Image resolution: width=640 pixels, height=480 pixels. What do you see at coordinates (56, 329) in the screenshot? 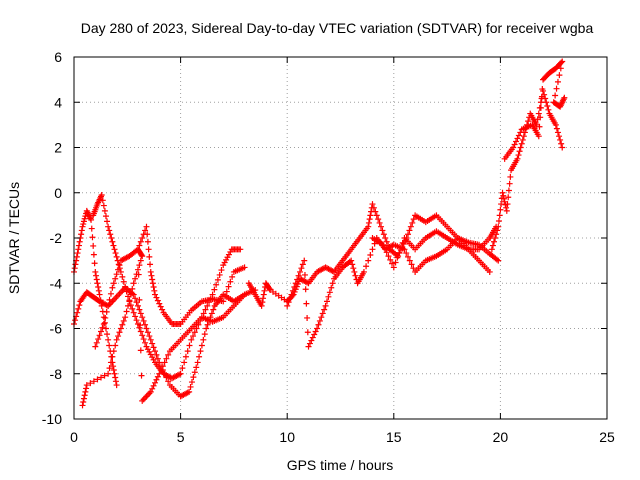
I see `y-tick-label: -6` at bounding box center [56, 329].